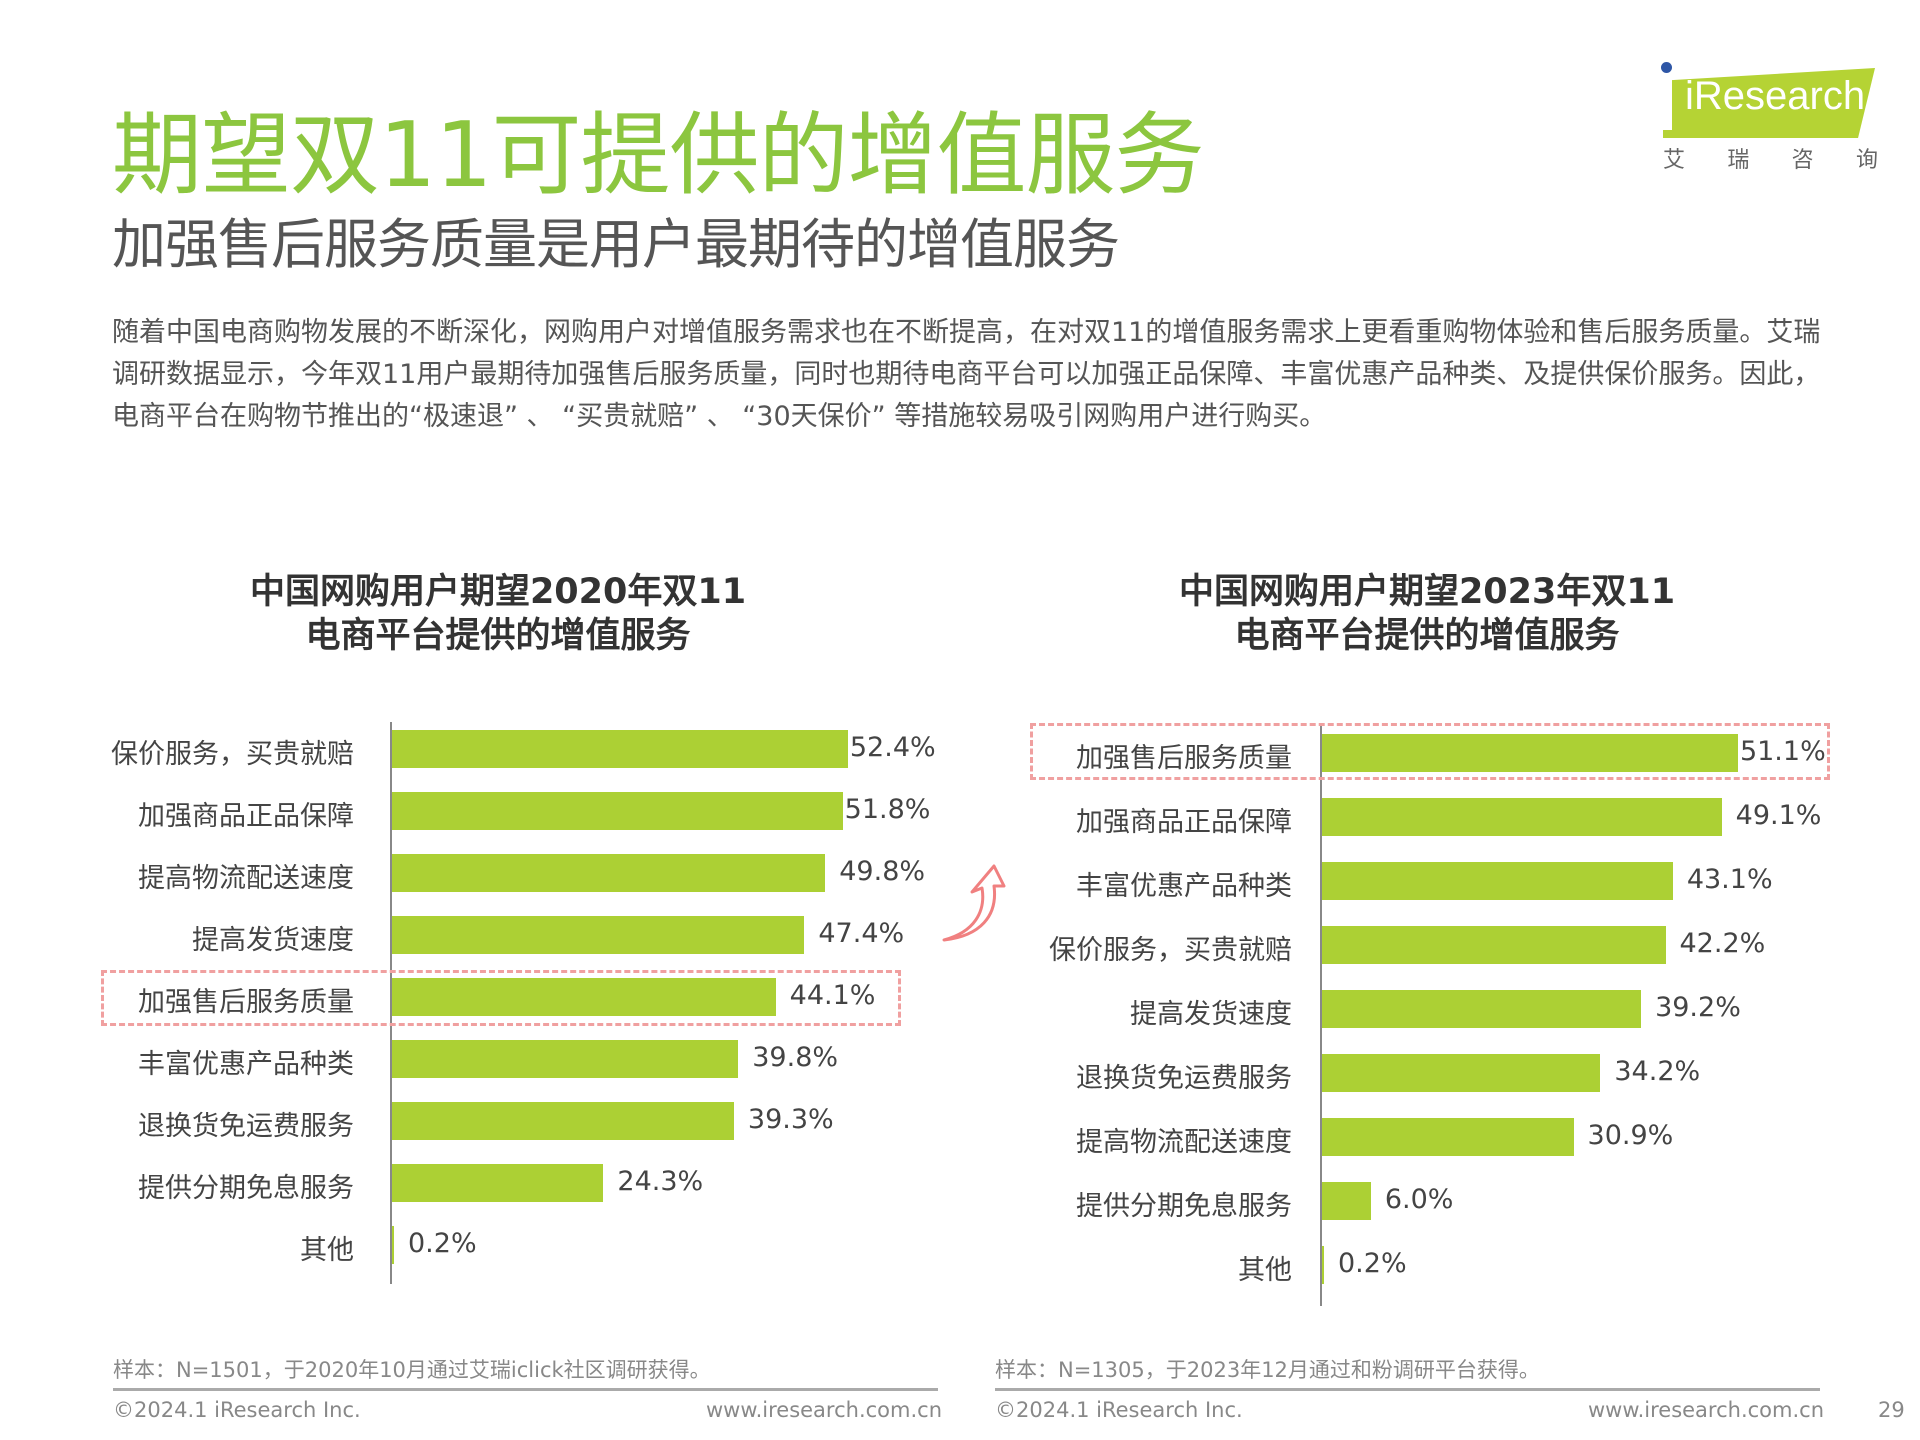 This screenshot has height=1440, width=1920. Describe the element at coordinates (616, 244) in the screenshot. I see `page-subtitle: 加强售后服务质量是用户最期待的增值服务` at that location.